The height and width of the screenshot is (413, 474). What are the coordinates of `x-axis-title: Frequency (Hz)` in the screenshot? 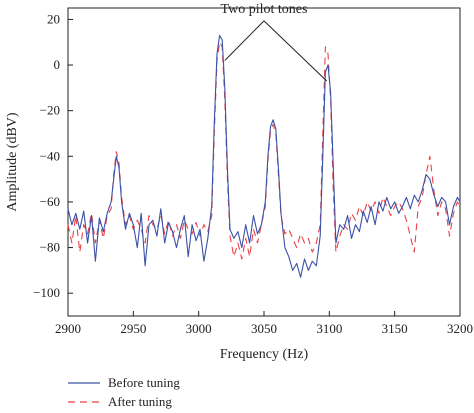 It's located at (264, 354).